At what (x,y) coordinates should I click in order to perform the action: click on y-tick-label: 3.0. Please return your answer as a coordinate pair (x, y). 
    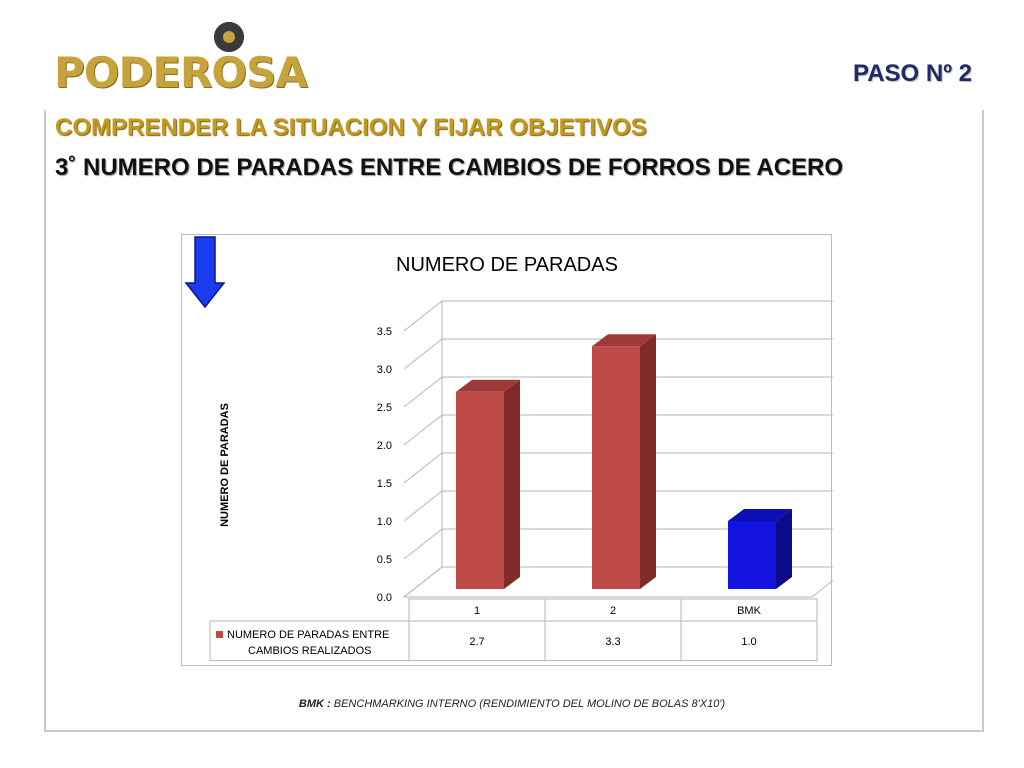
    Looking at the image, I should click on (384, 370).